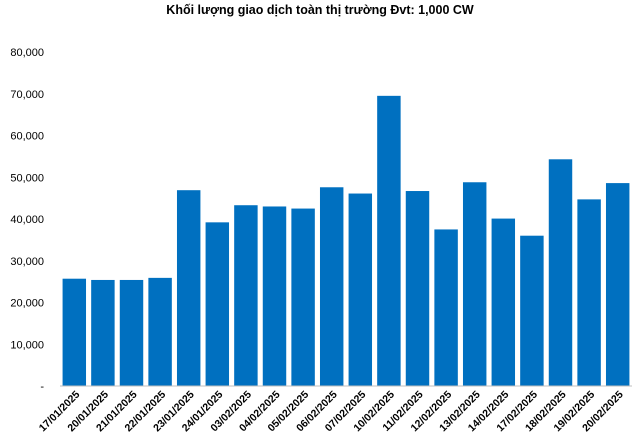  Describe the element at coordinates (42, 387) in the screenshot. I see `y-tick-label: -` at that location.